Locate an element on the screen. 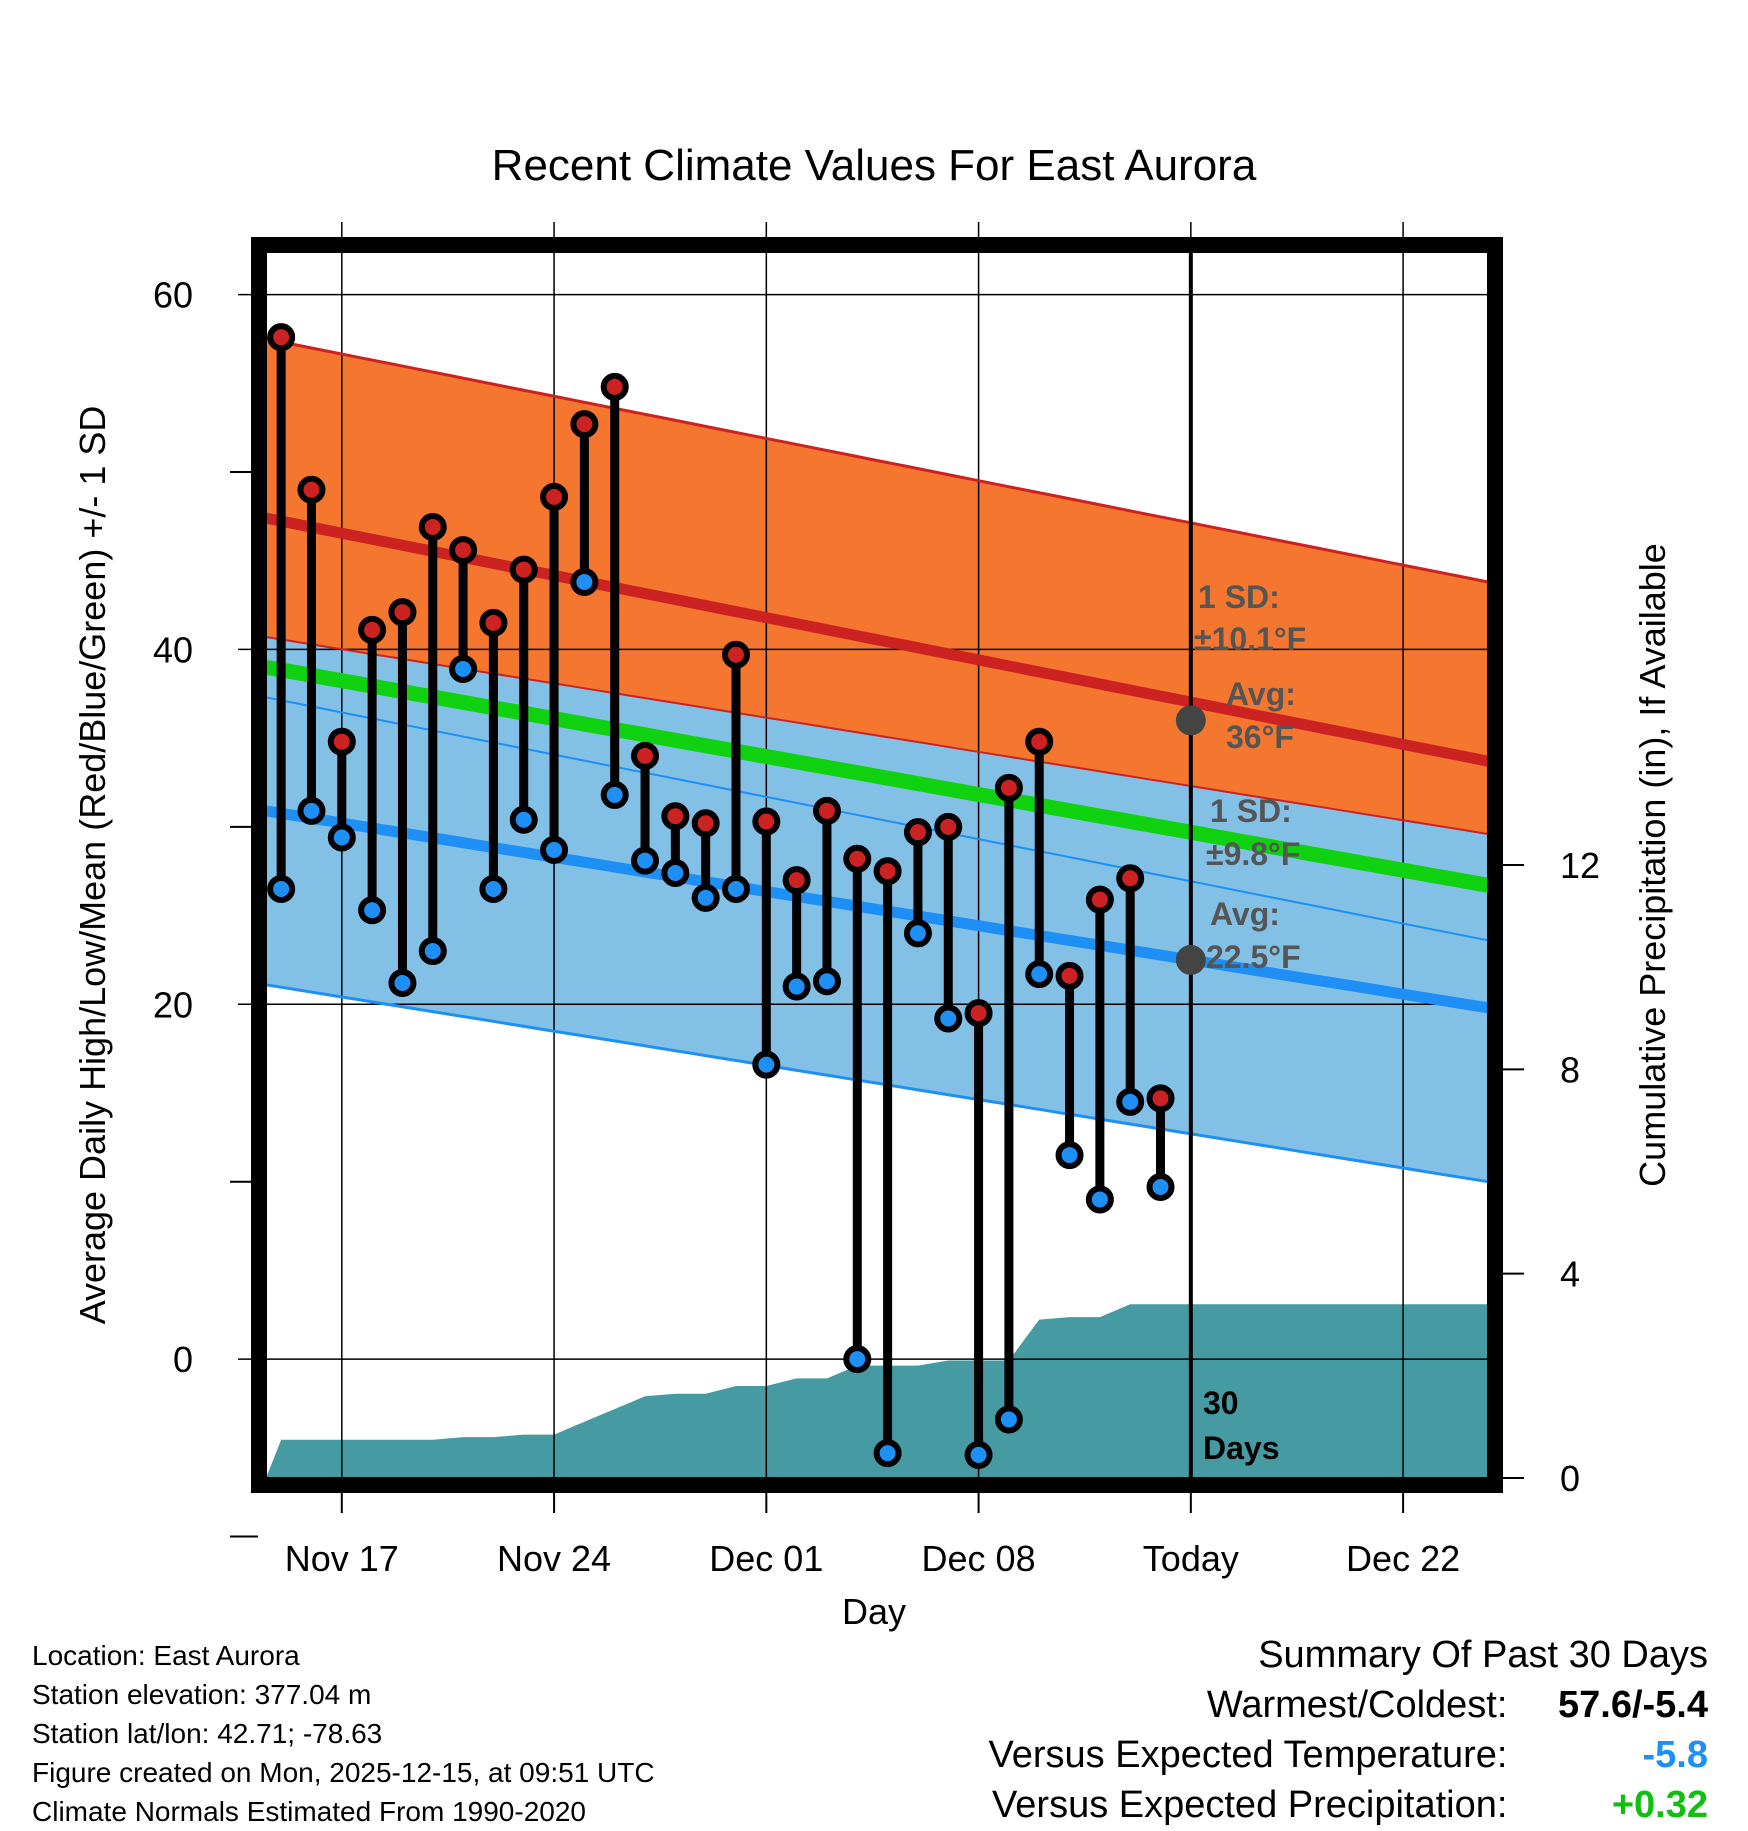 Image resolution: width=1748 pixels, height=1831 pixels. precip-deviation-label: Versus Expected Precipitation: is located at coordinates (1250, 1805).